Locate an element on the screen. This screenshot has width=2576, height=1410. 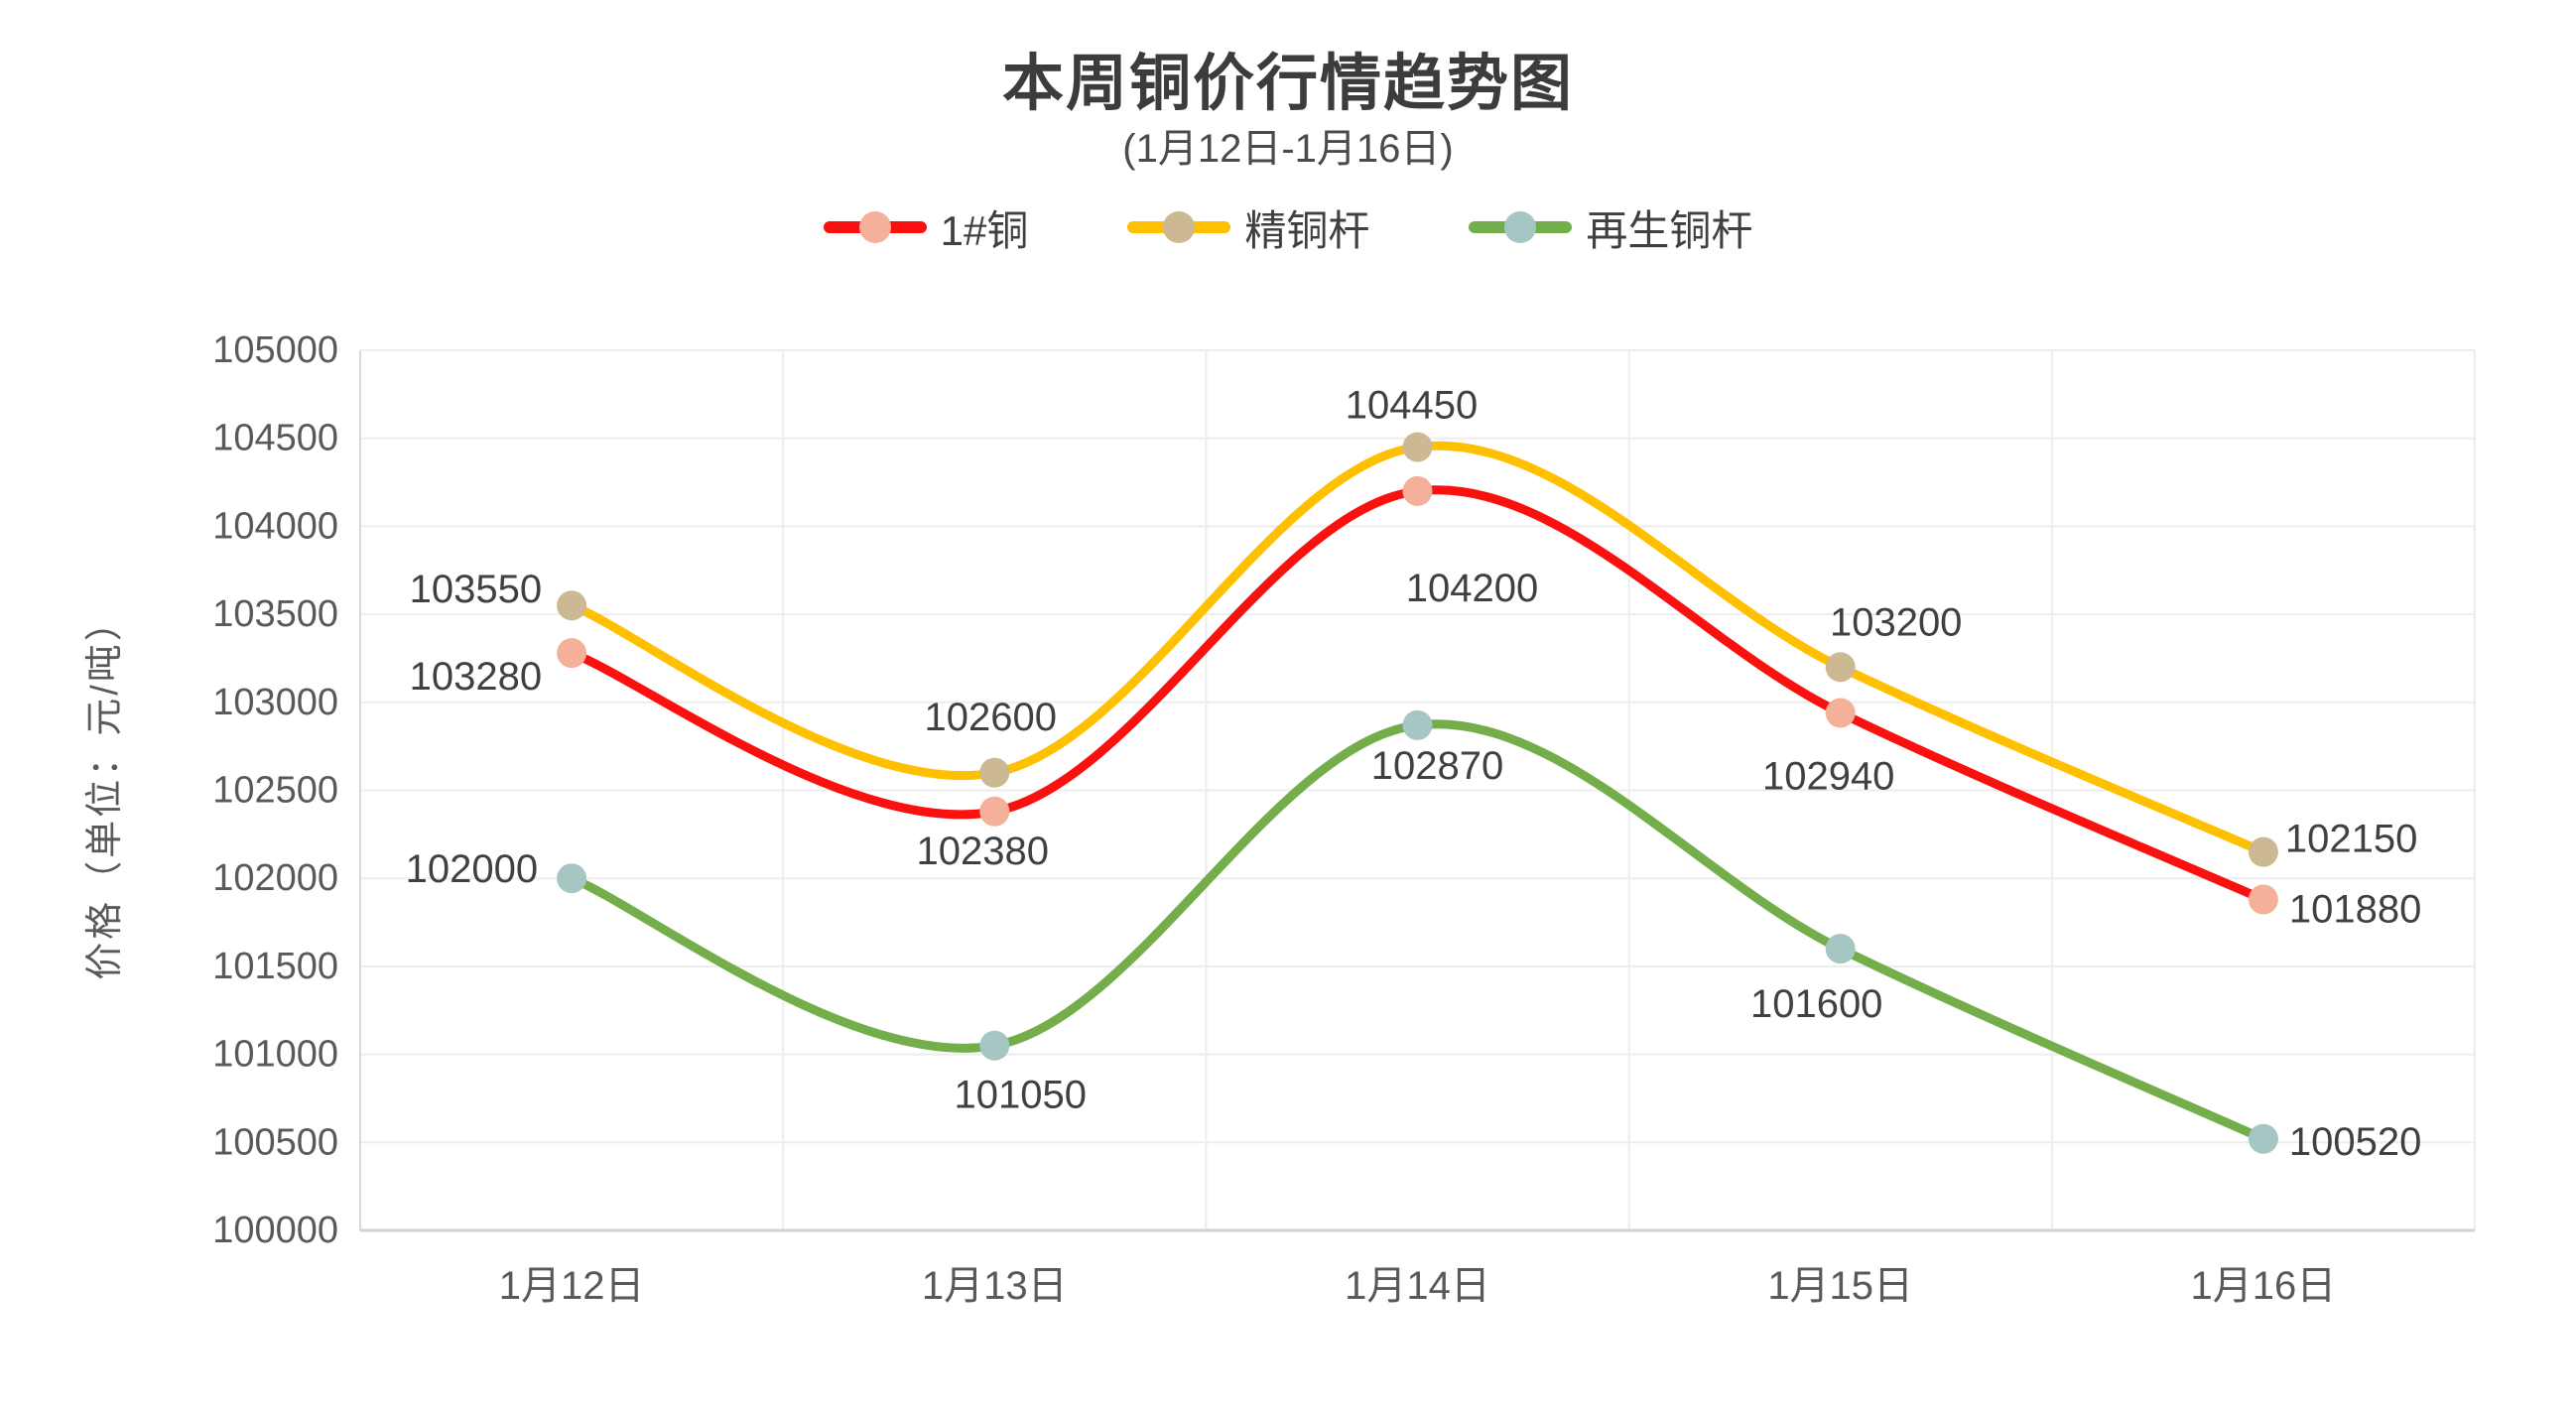
legend-item-精铜杆: 精铜杆 is located at coordinates (1248, 228).